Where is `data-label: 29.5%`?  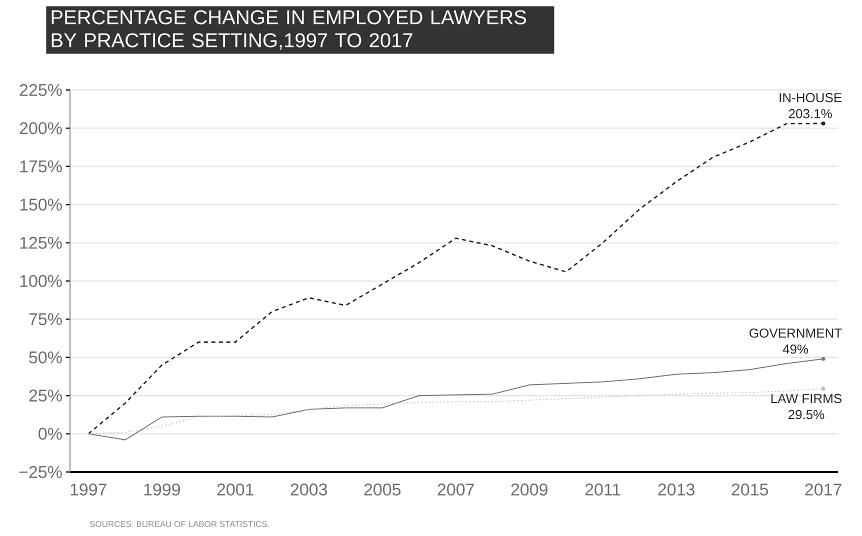 data-label: 29.5% is located at coordinates (806, 415).